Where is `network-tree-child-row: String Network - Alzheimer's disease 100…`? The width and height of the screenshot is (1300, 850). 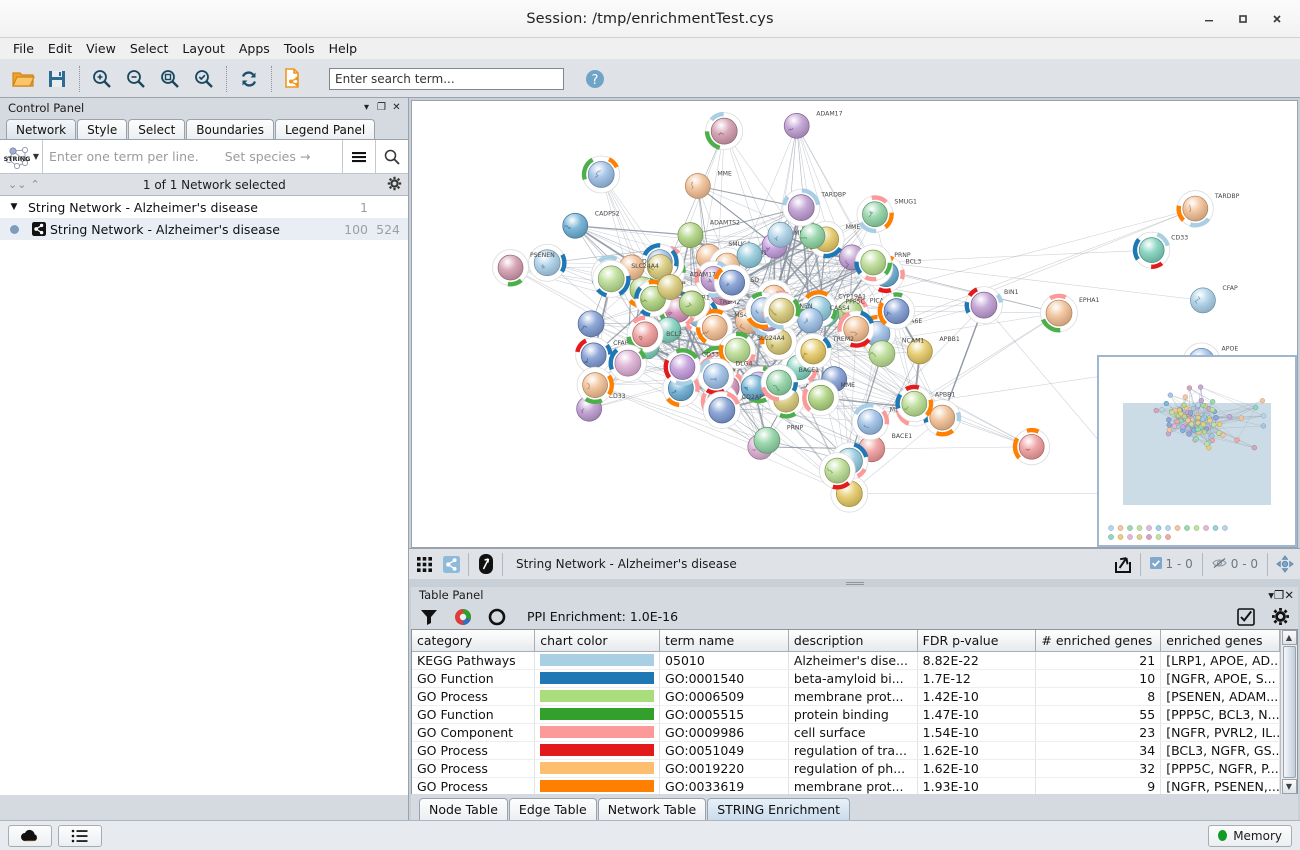 network-tree-child-row: String Network - Alzheimer's disease 100… is located at coordinates (204, 229).